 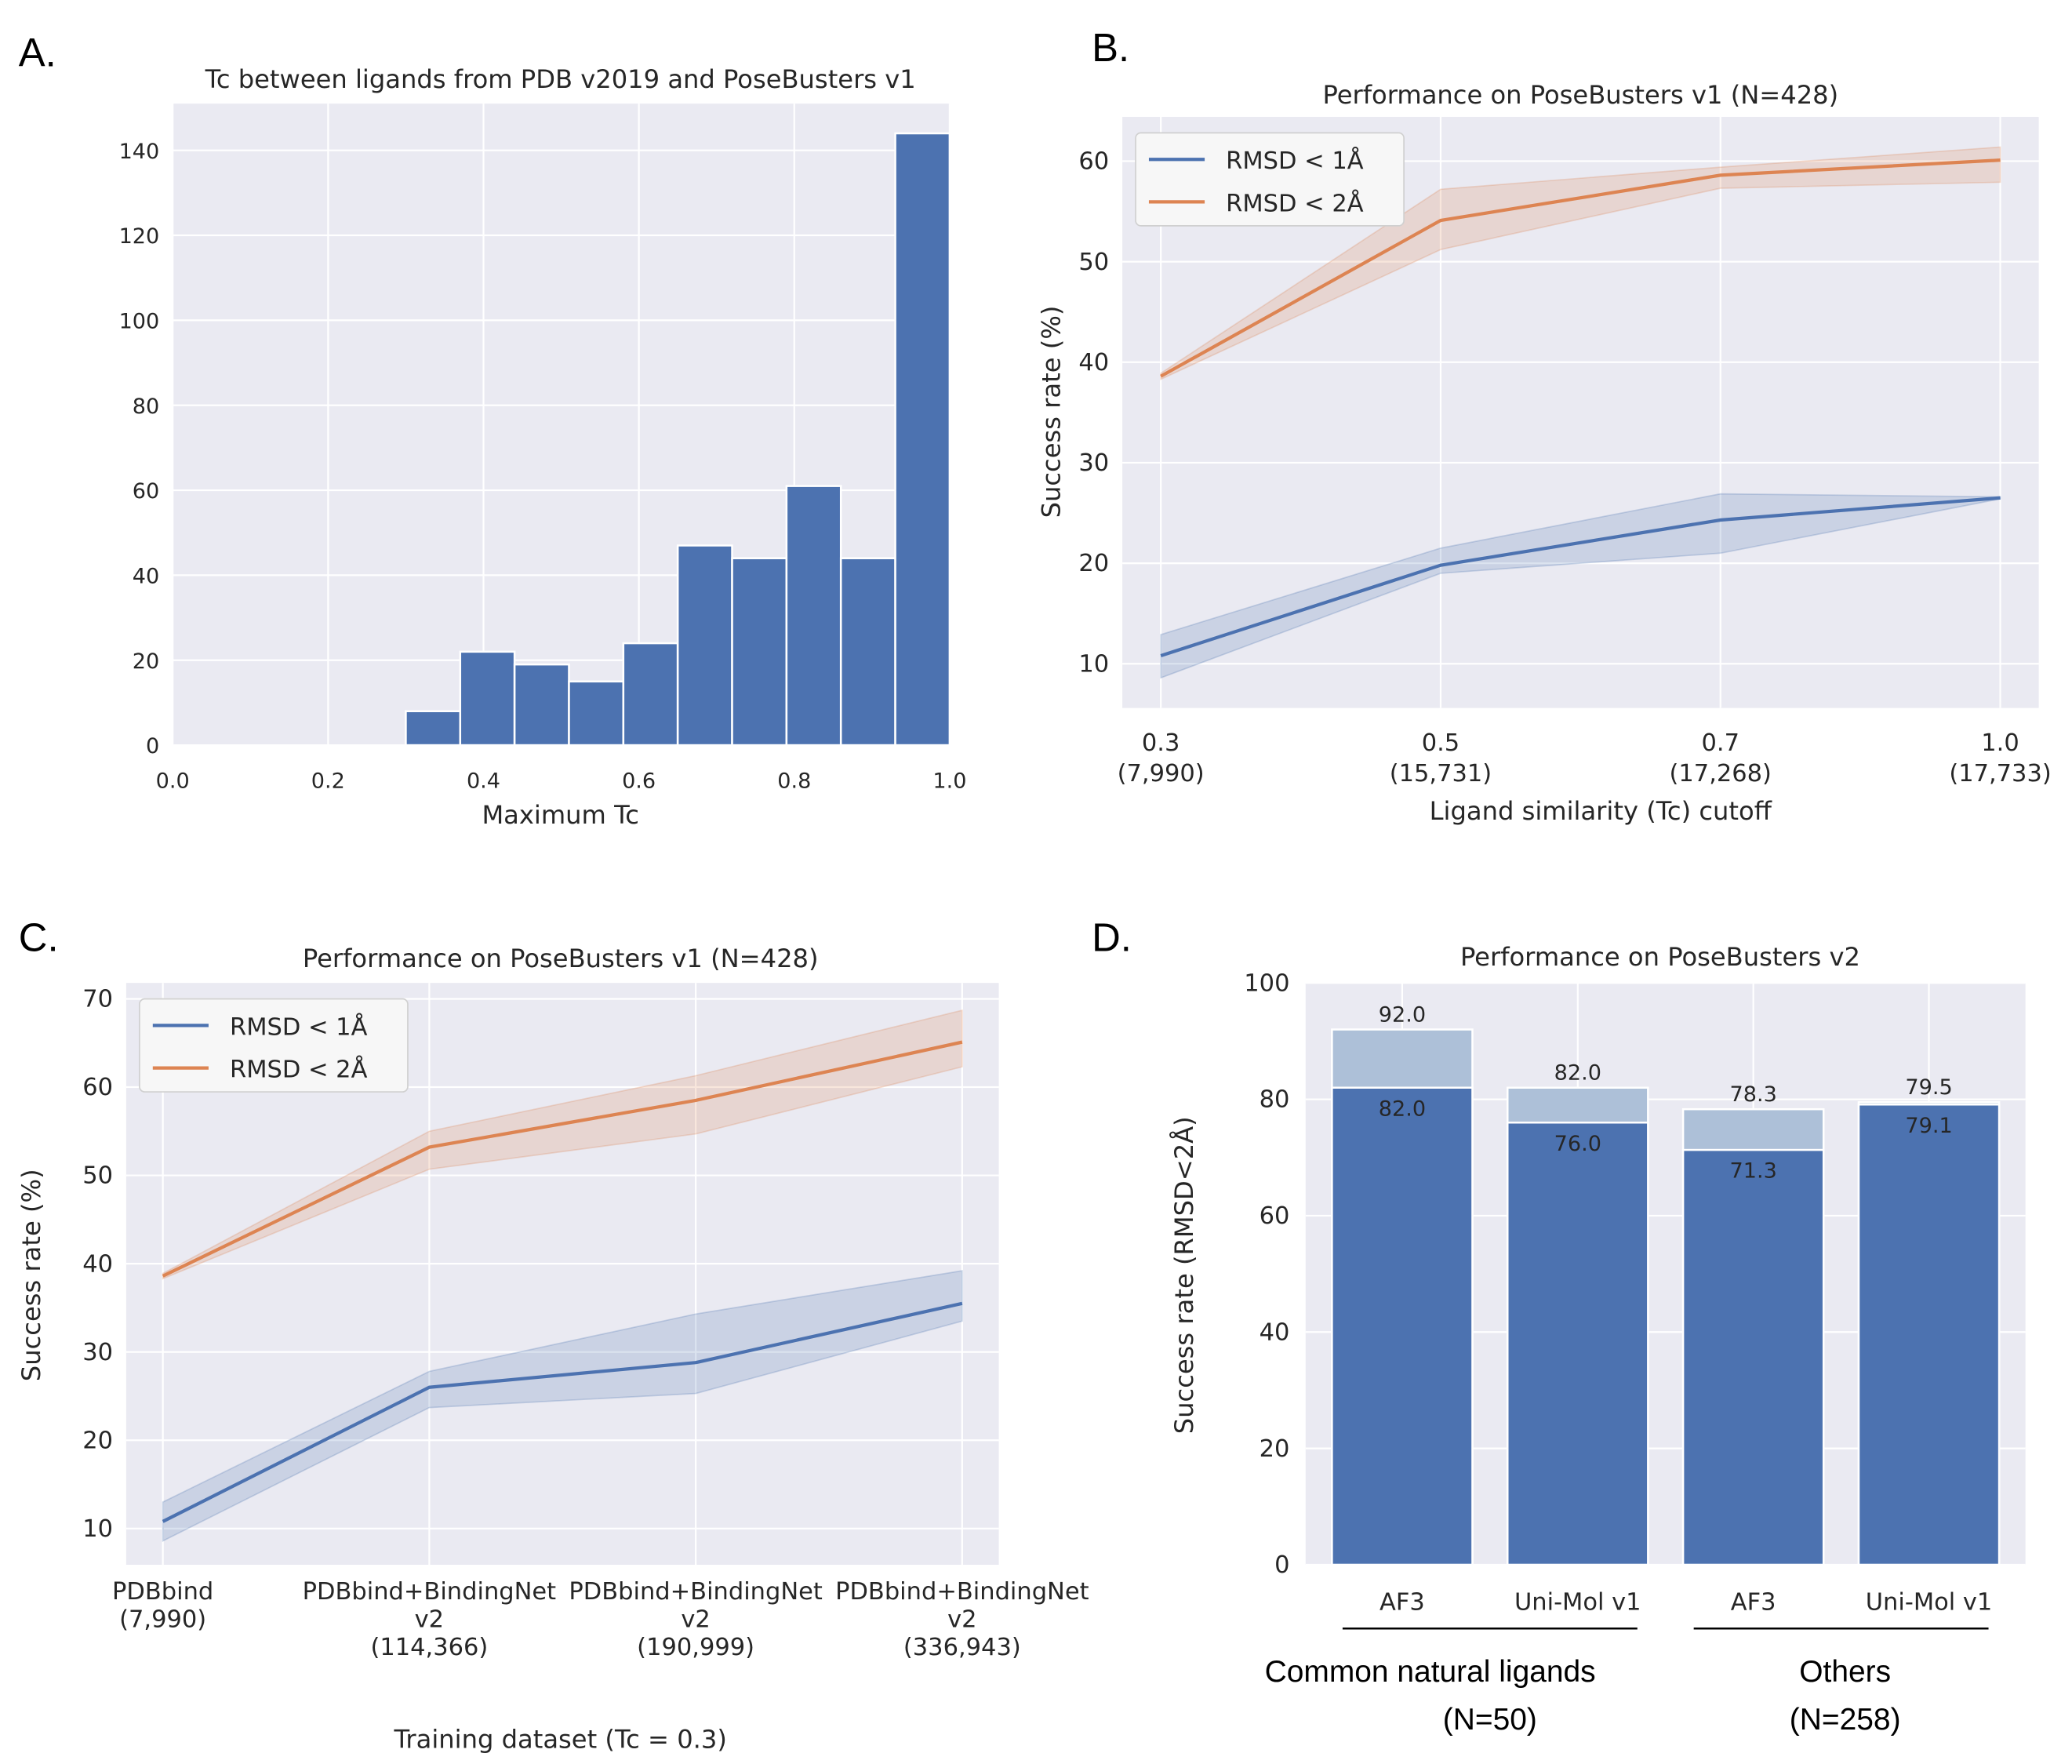 I want to click on panel-b-ytick: 60, so click(x=1094, y=162).